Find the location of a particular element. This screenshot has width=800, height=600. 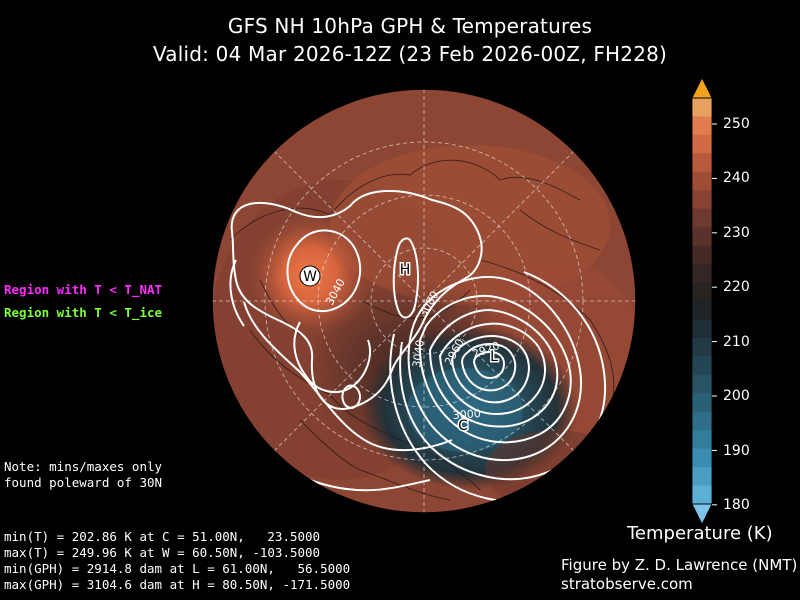

cold-marker: C is located at coordinates (463, 426).